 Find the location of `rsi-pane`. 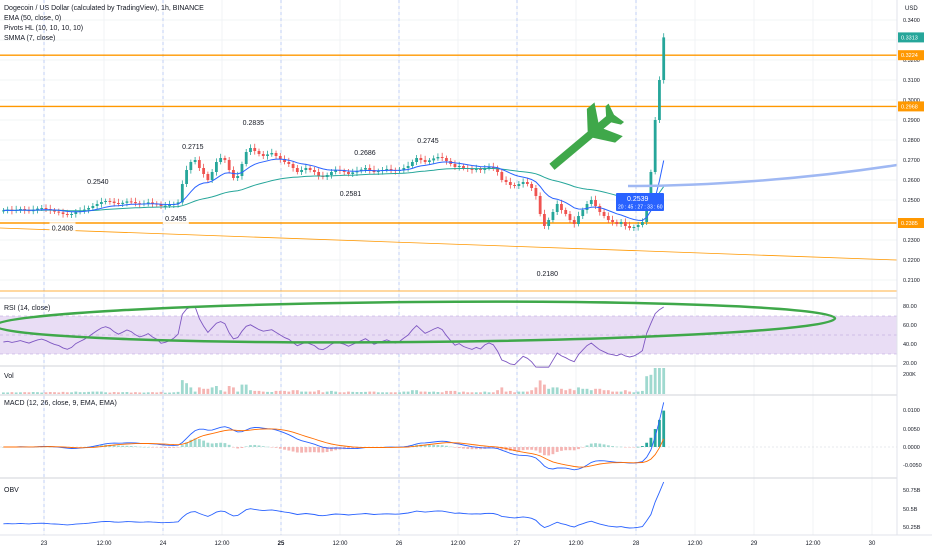

rsi-pane is located at coordinates (448, 333).